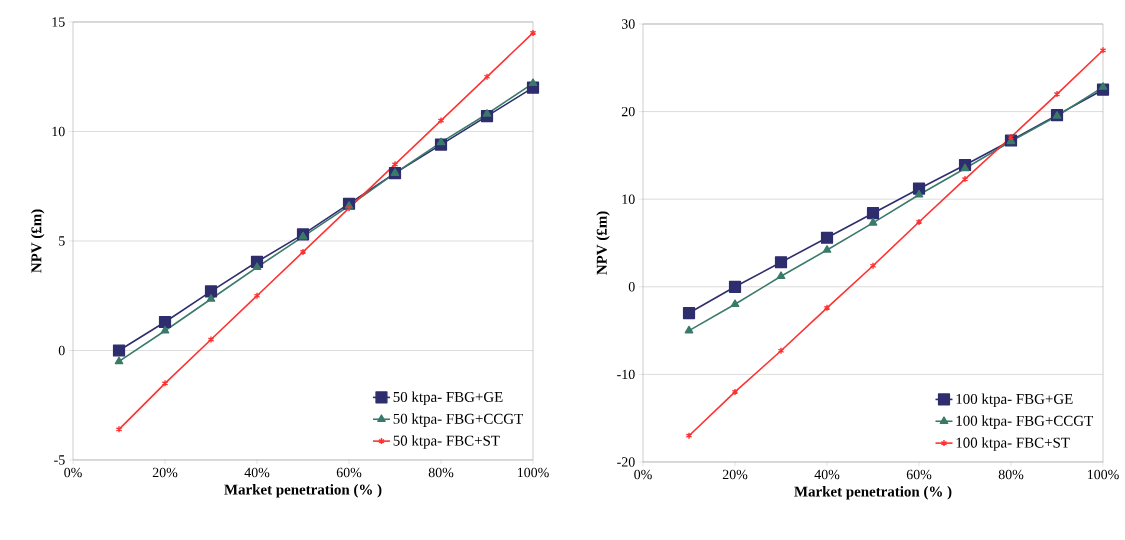  Describe the element at coordinates (458, 420) in the screenshot. I see `legend-label: 50 ktpa- FBG+CCGT` at that location.